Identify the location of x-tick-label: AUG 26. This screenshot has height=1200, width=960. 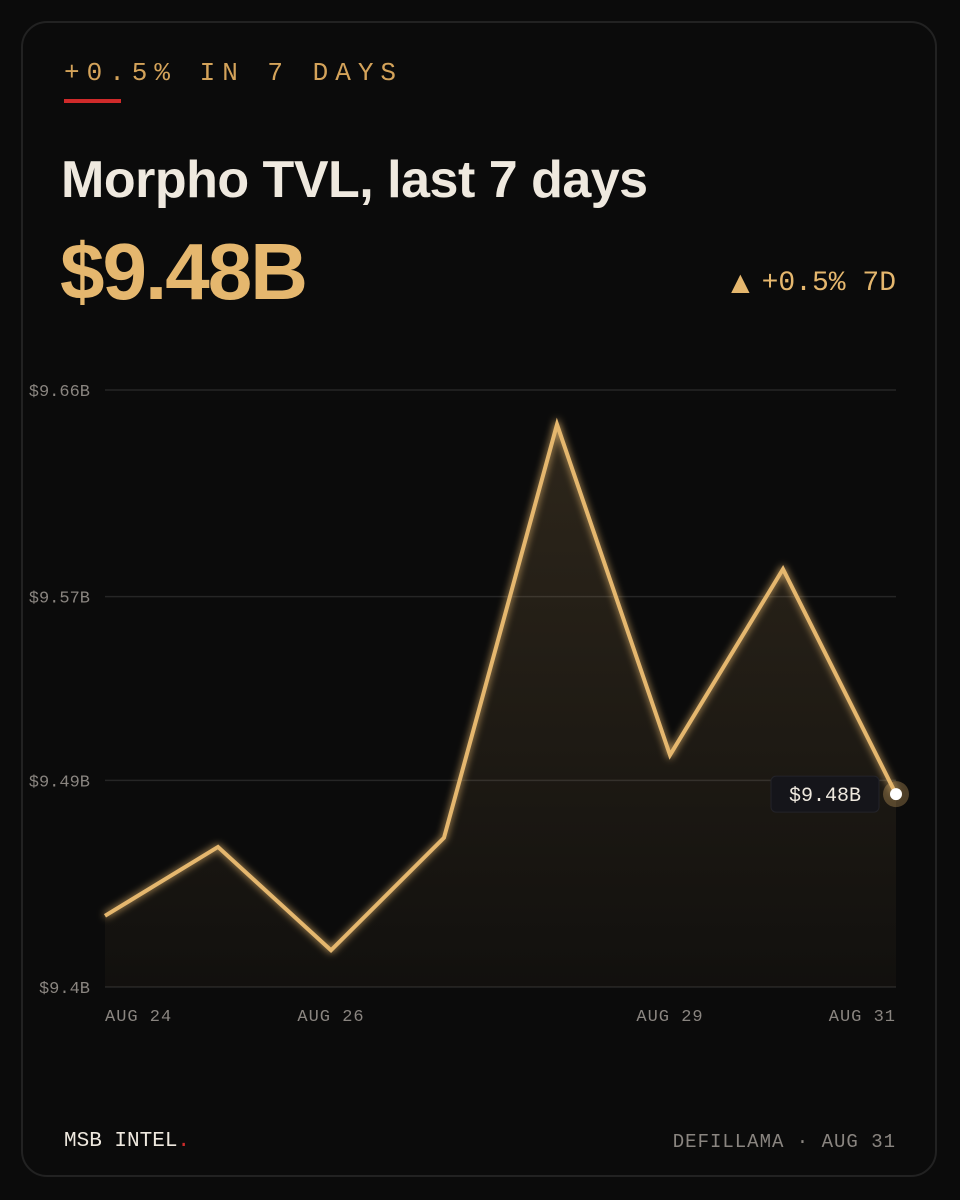
(330, 1017).